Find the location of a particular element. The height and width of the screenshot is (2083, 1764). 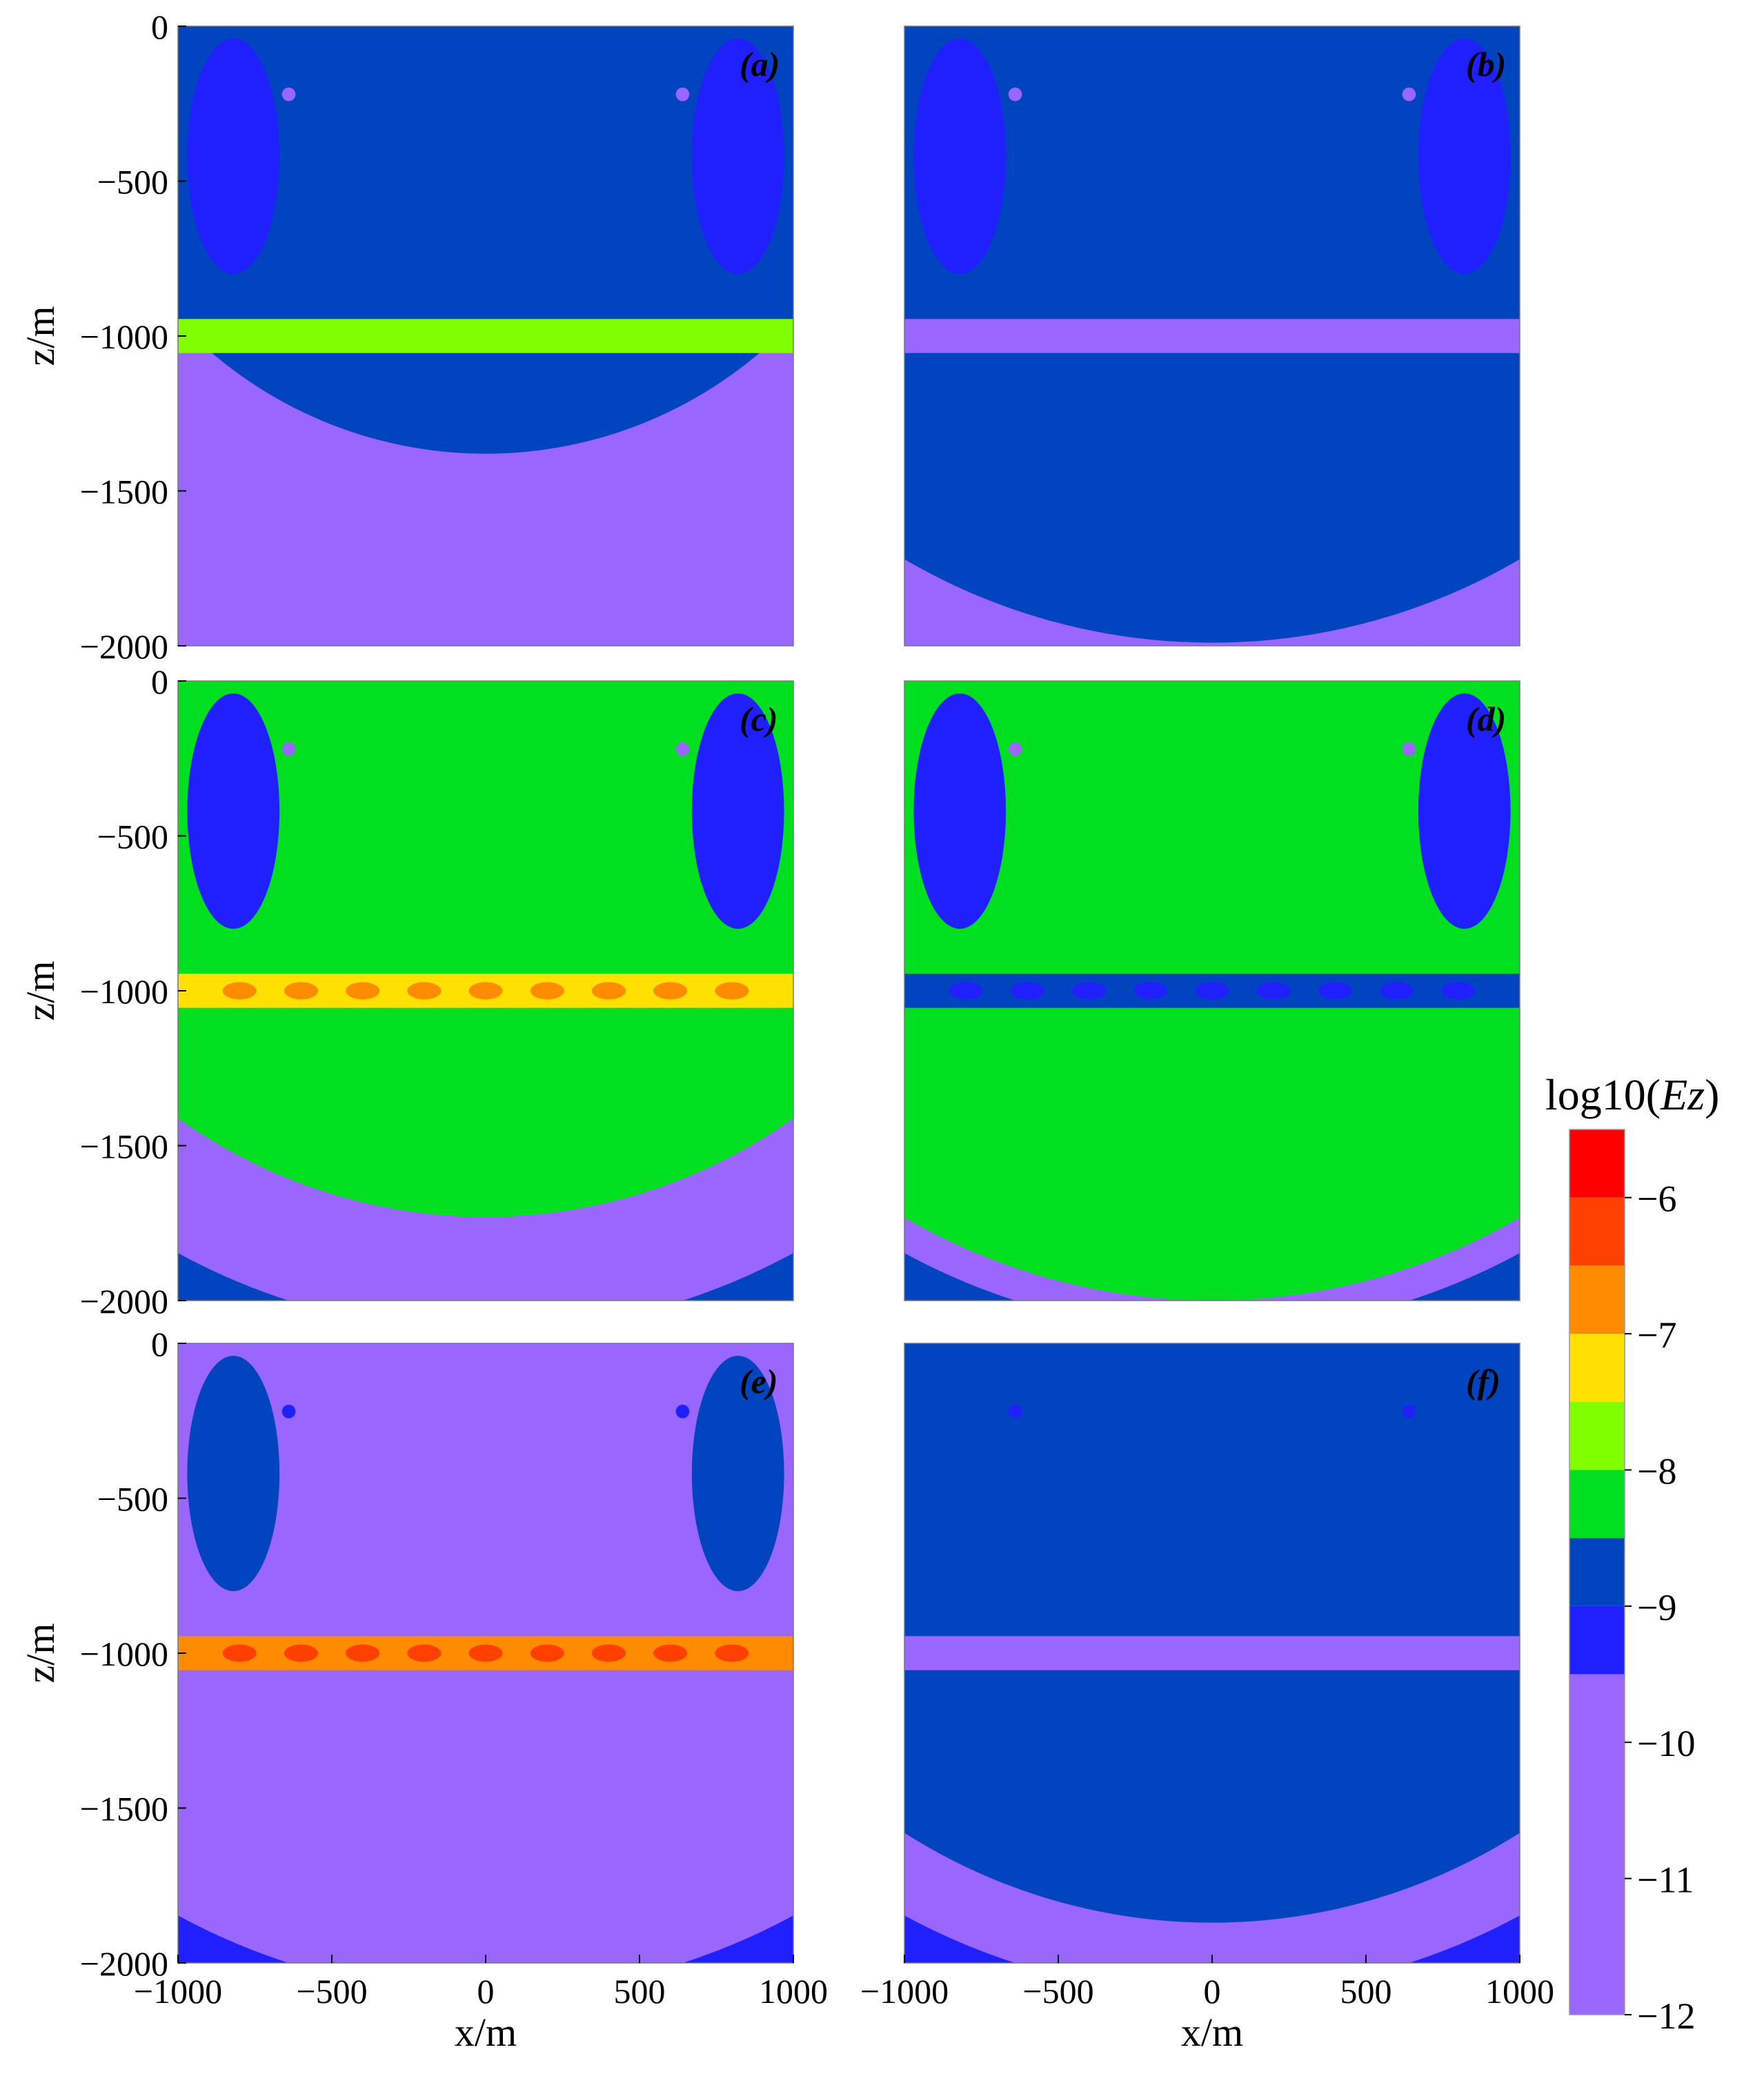

colorbar-title-variable: Ez is located at coordinates (1682, 1094).